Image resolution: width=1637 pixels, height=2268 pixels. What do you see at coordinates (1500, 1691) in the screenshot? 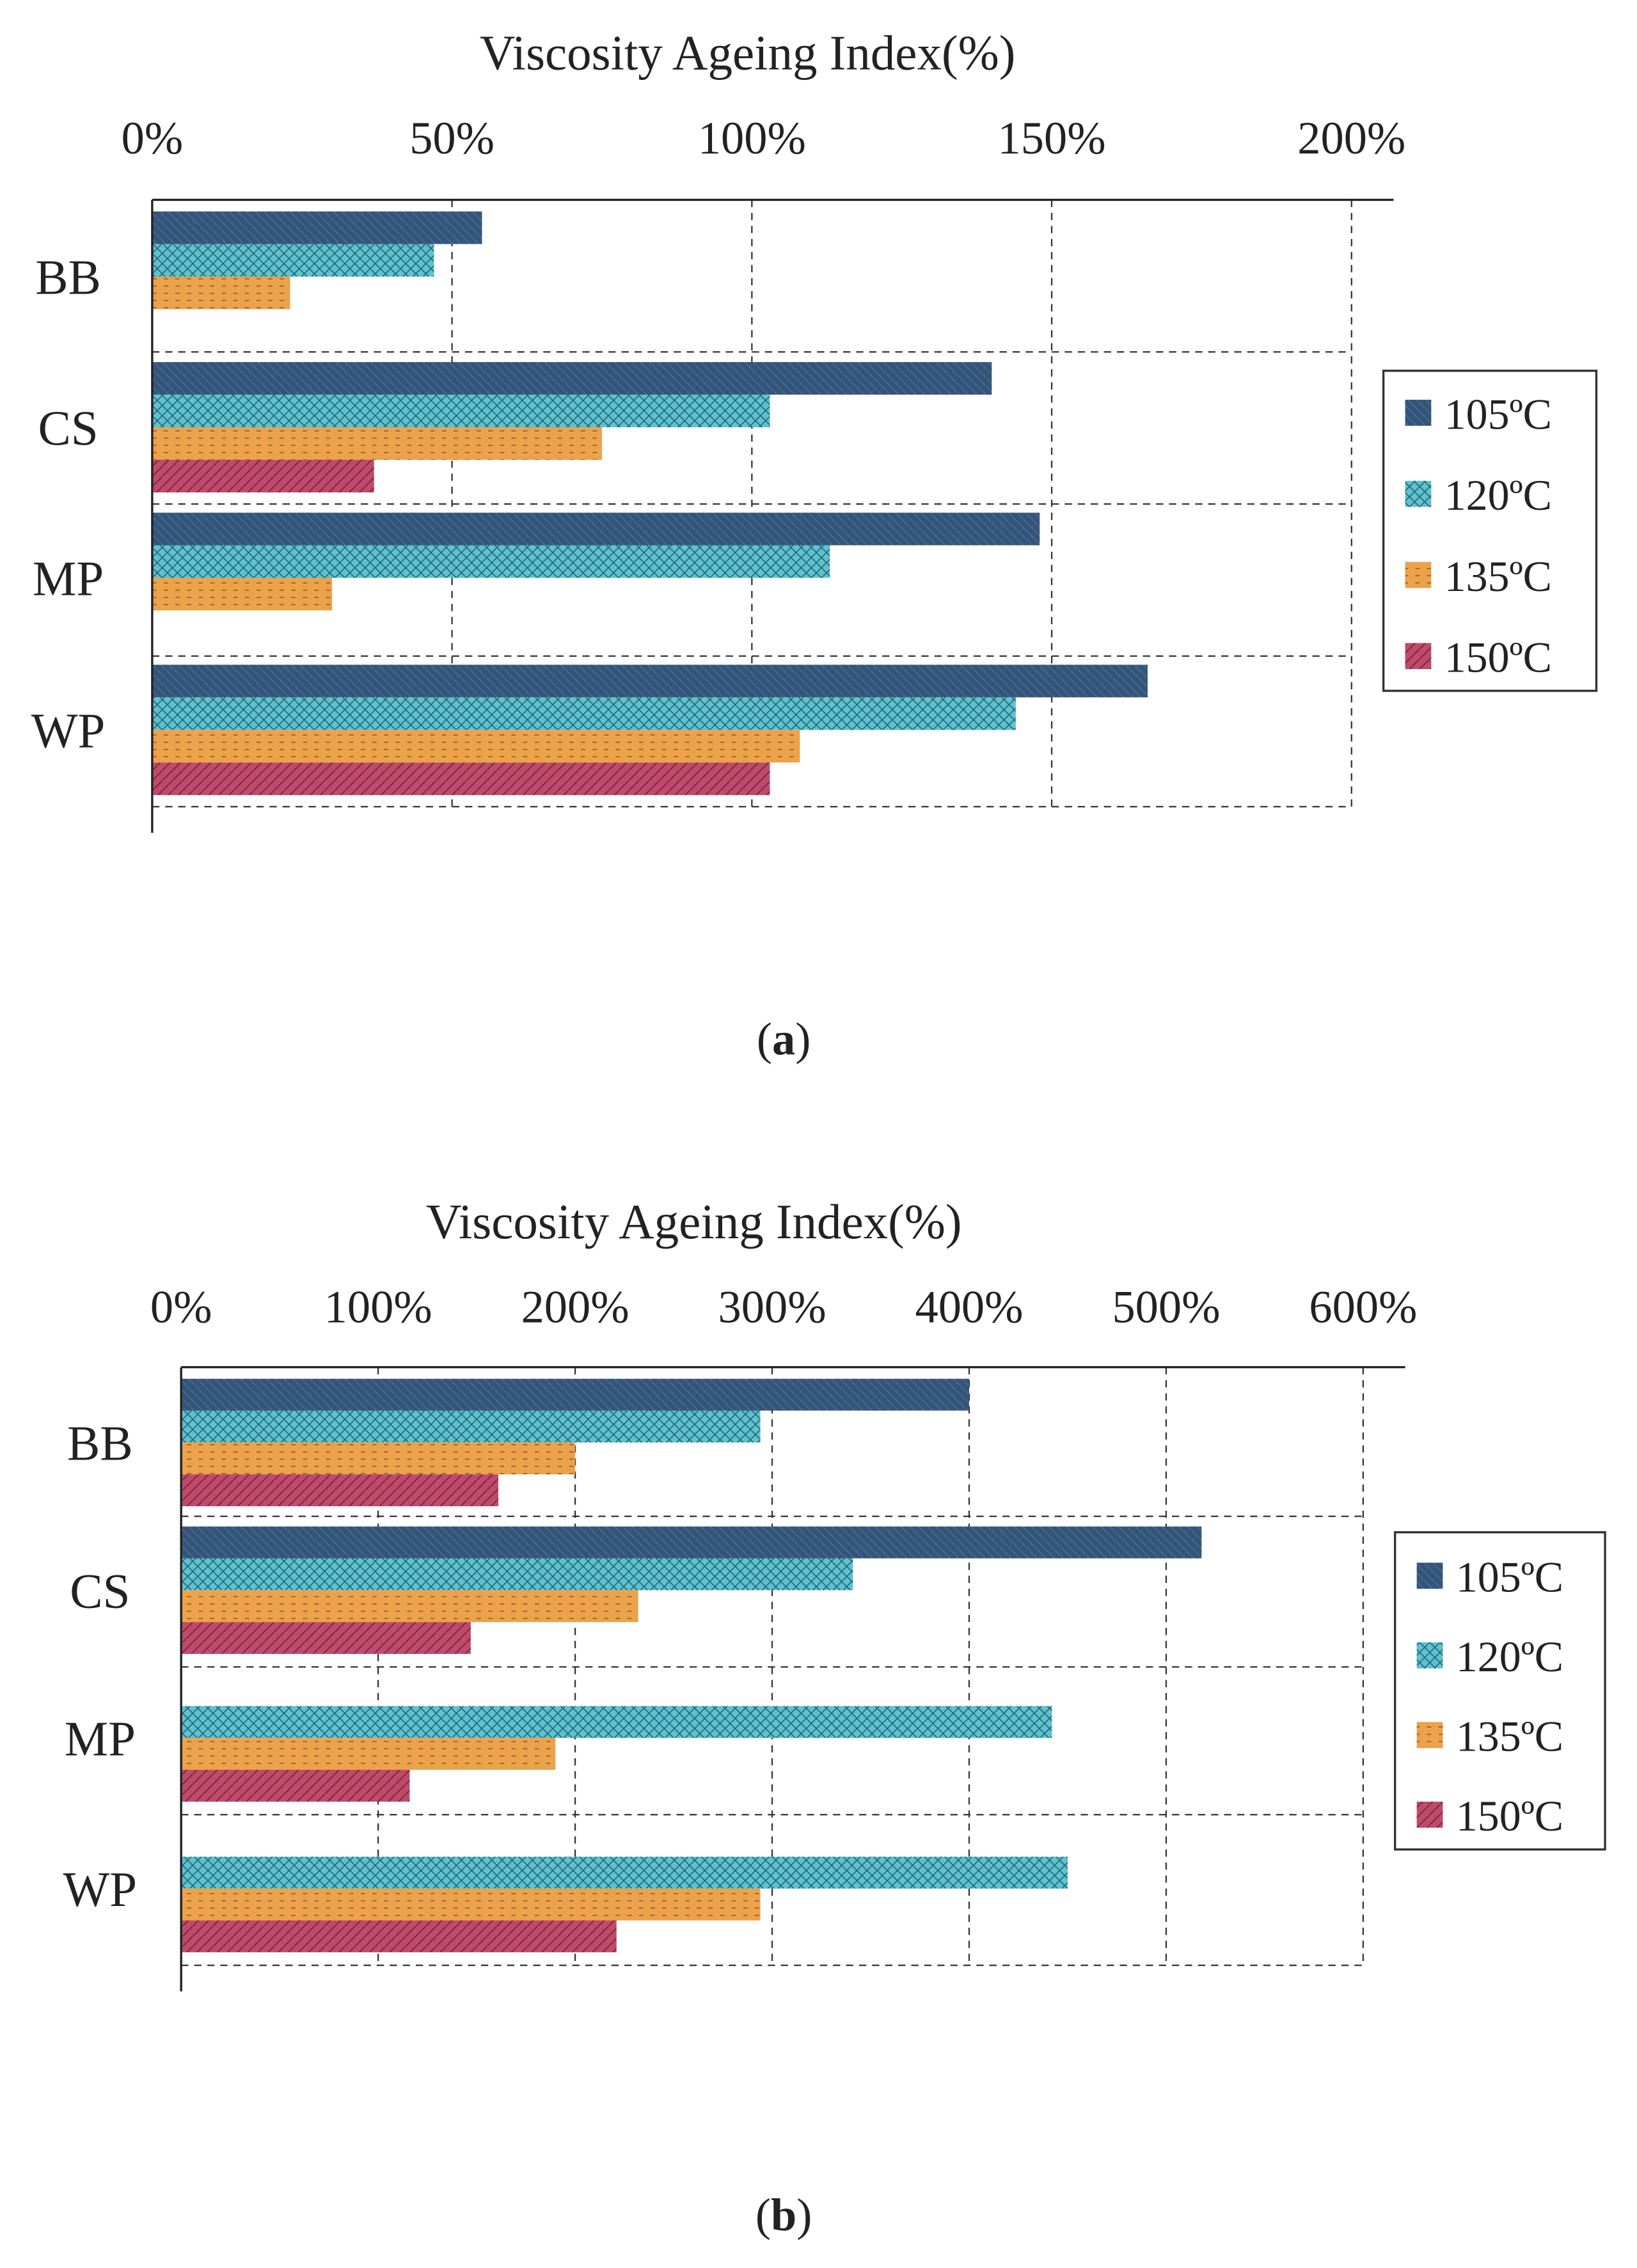
I see `legend-box` at bounding box center [1500, 1691].